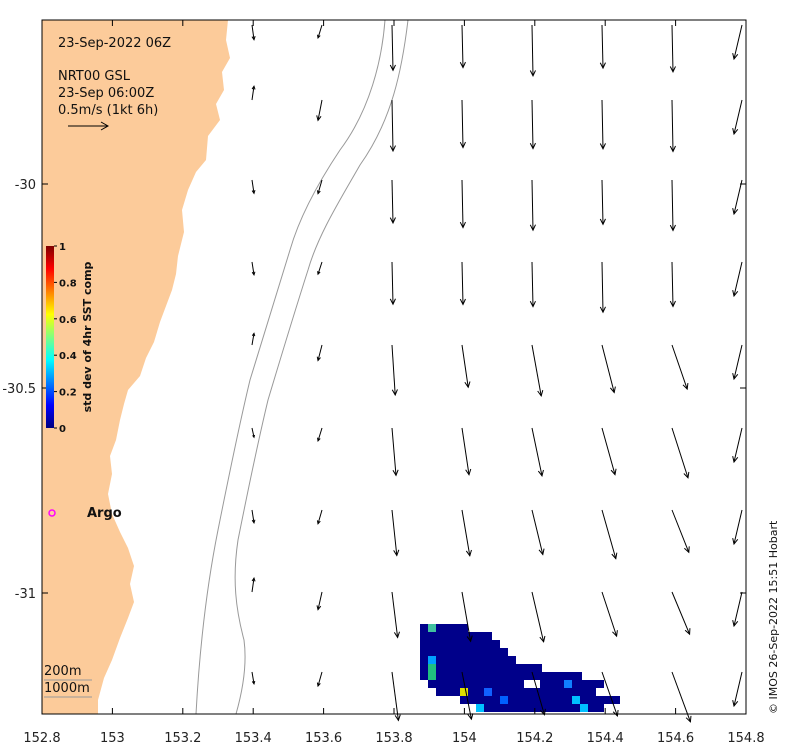  Describe the element at coordinates (106, 93) in the screenshot. I see `valid-time: 23-Sep 06:00Z` at that location.